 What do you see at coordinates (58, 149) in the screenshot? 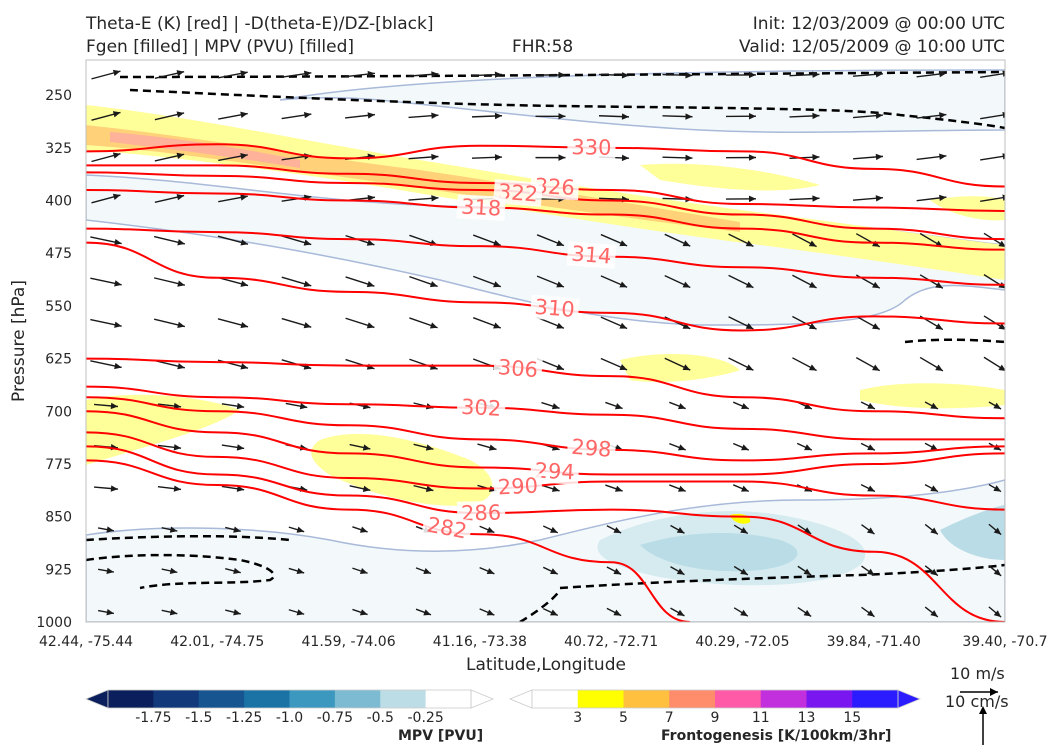
I see `y-tick-label: 325` at bounding box center [58, 149].